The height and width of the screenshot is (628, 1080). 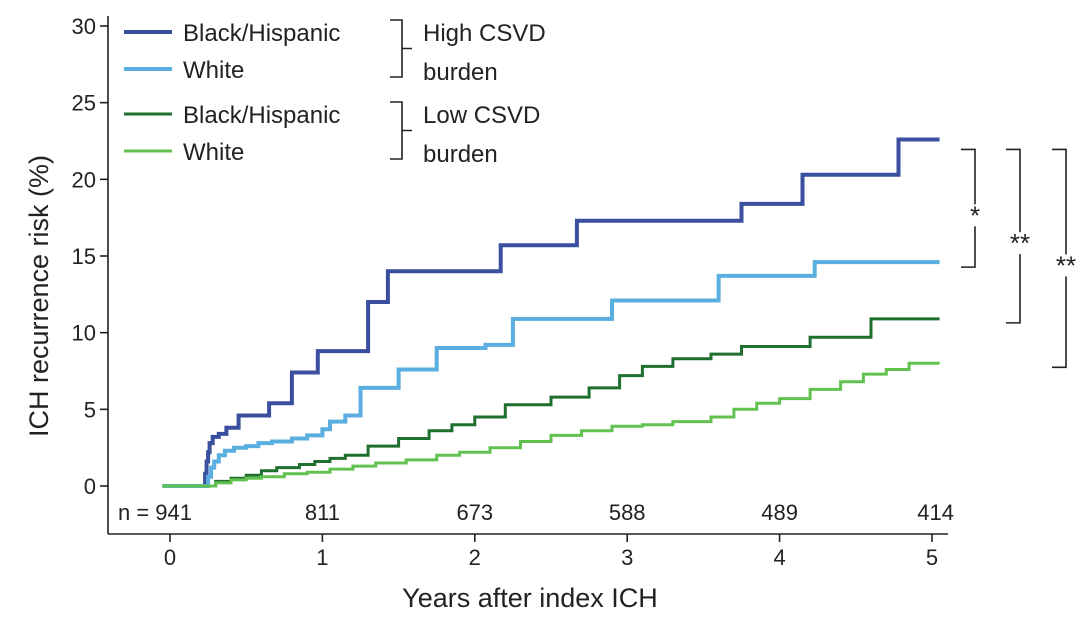 I want to click on number-at-risk-label: 414, so click(x=935, y=512).